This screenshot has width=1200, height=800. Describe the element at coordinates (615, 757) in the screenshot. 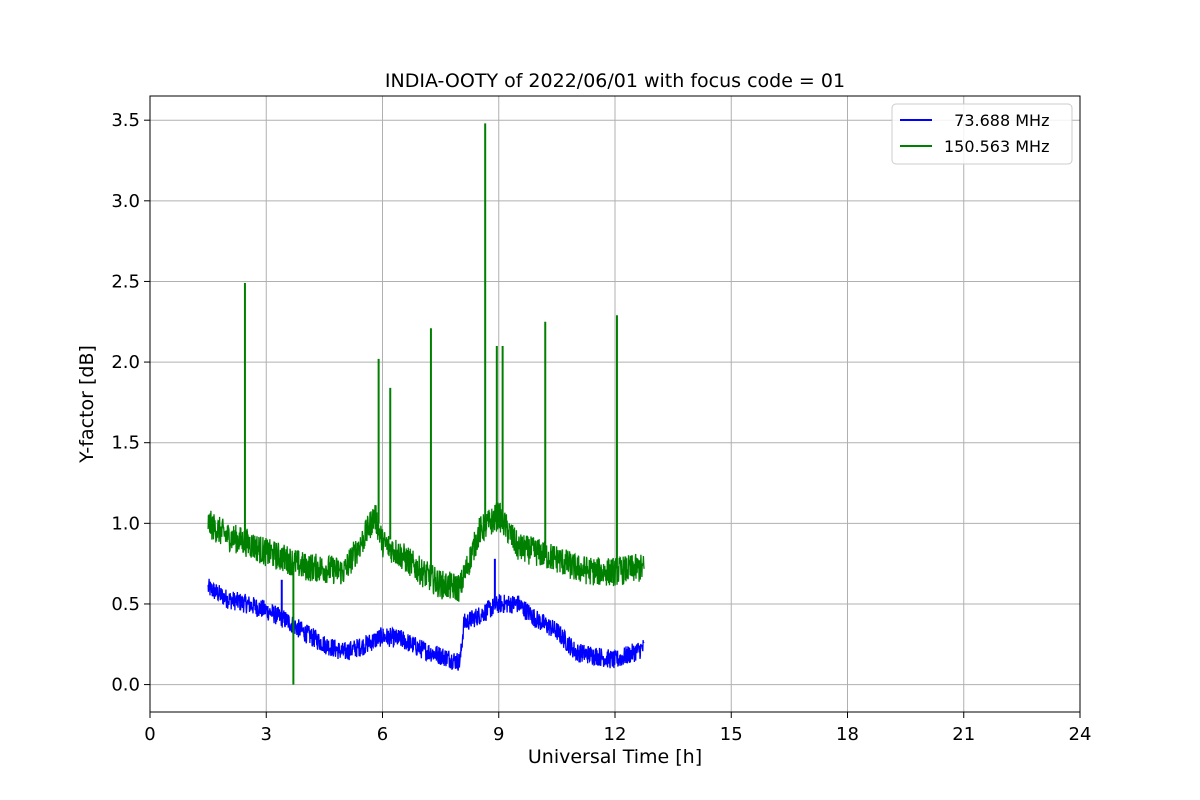

I see `x-axis-label: Universal Time [h]` at that location.